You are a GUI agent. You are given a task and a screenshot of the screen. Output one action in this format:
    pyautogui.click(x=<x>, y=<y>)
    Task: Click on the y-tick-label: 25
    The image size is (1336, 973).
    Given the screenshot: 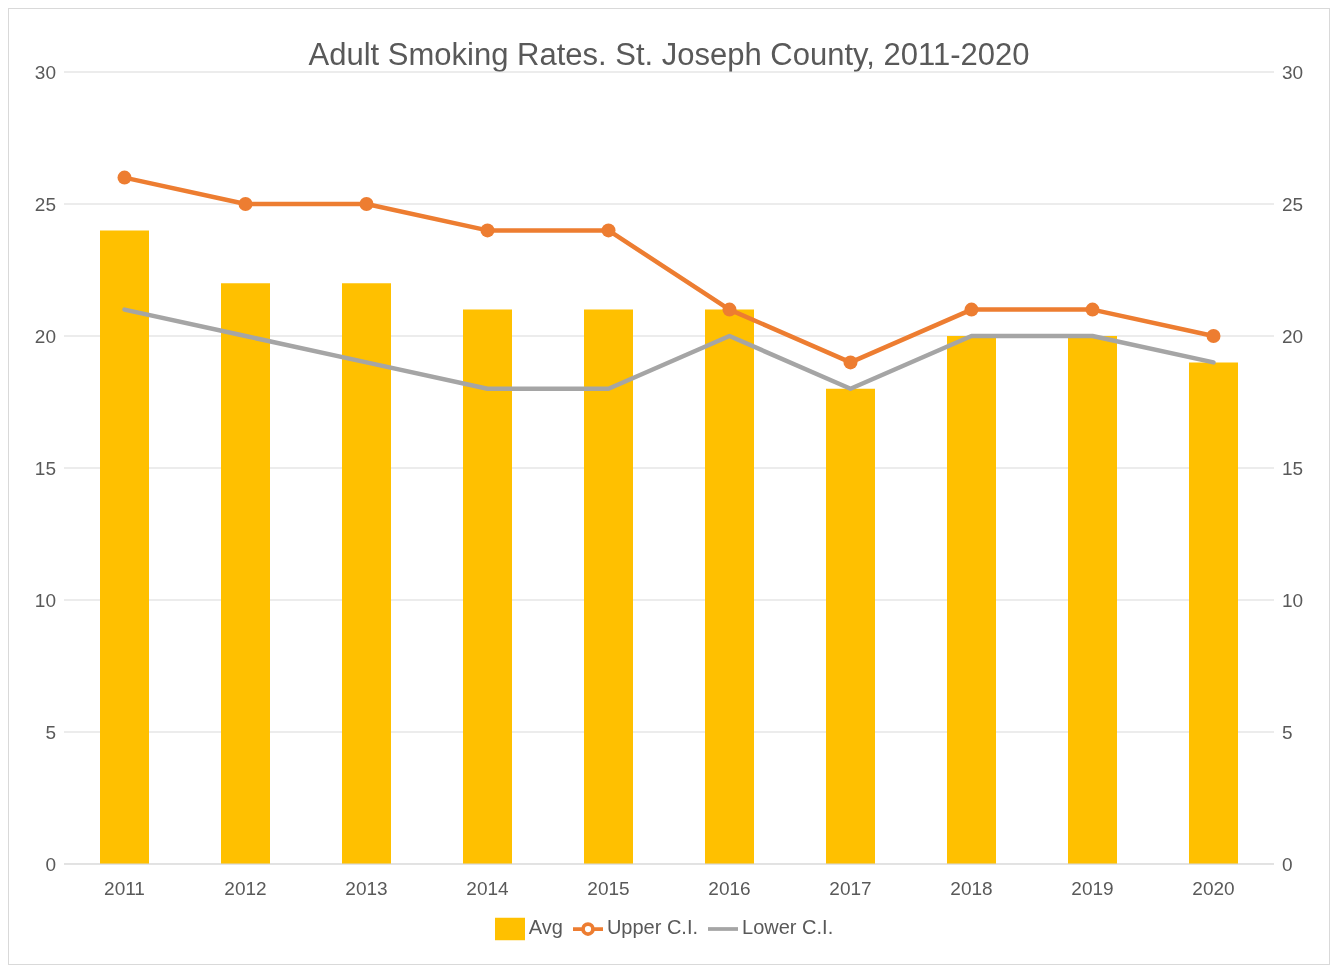 What is the action you would take?
    pyautogui.click(x=45, y=204)
    